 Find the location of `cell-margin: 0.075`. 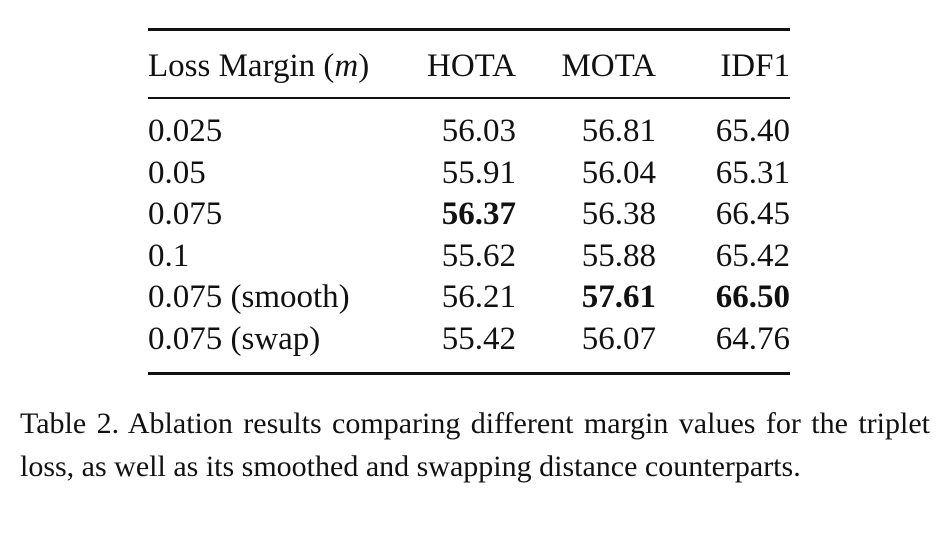

cell-margin: 0.075 is located at coordinates (185, 214).